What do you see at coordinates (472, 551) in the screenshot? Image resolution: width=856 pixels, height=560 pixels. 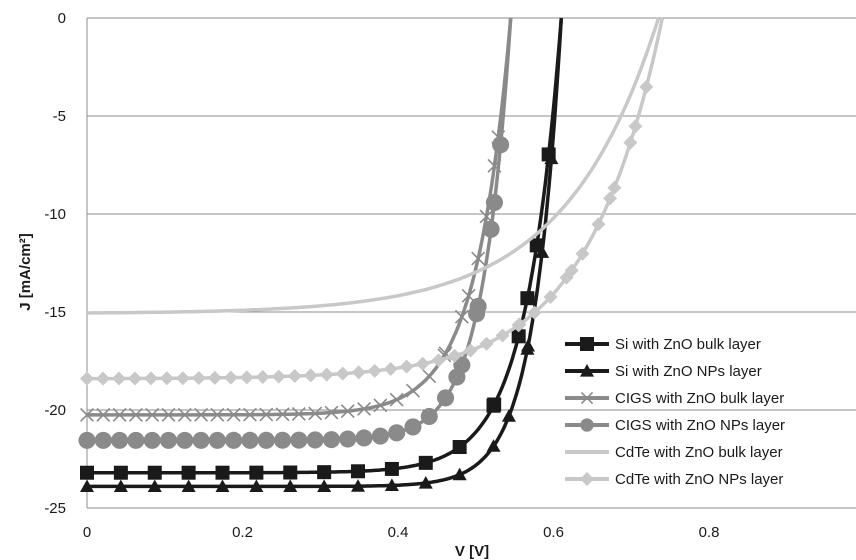 I see `x-axis-label: V [V]` at bounding box center [472, 551].